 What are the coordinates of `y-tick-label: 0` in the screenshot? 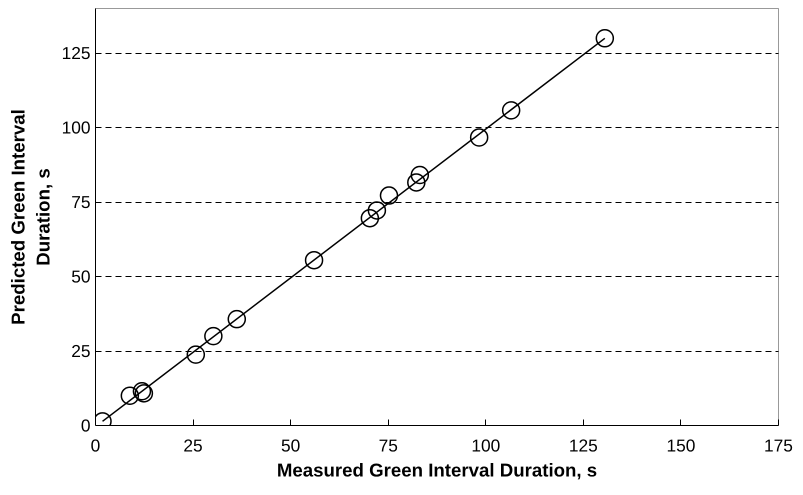 It's located at (85, 426).